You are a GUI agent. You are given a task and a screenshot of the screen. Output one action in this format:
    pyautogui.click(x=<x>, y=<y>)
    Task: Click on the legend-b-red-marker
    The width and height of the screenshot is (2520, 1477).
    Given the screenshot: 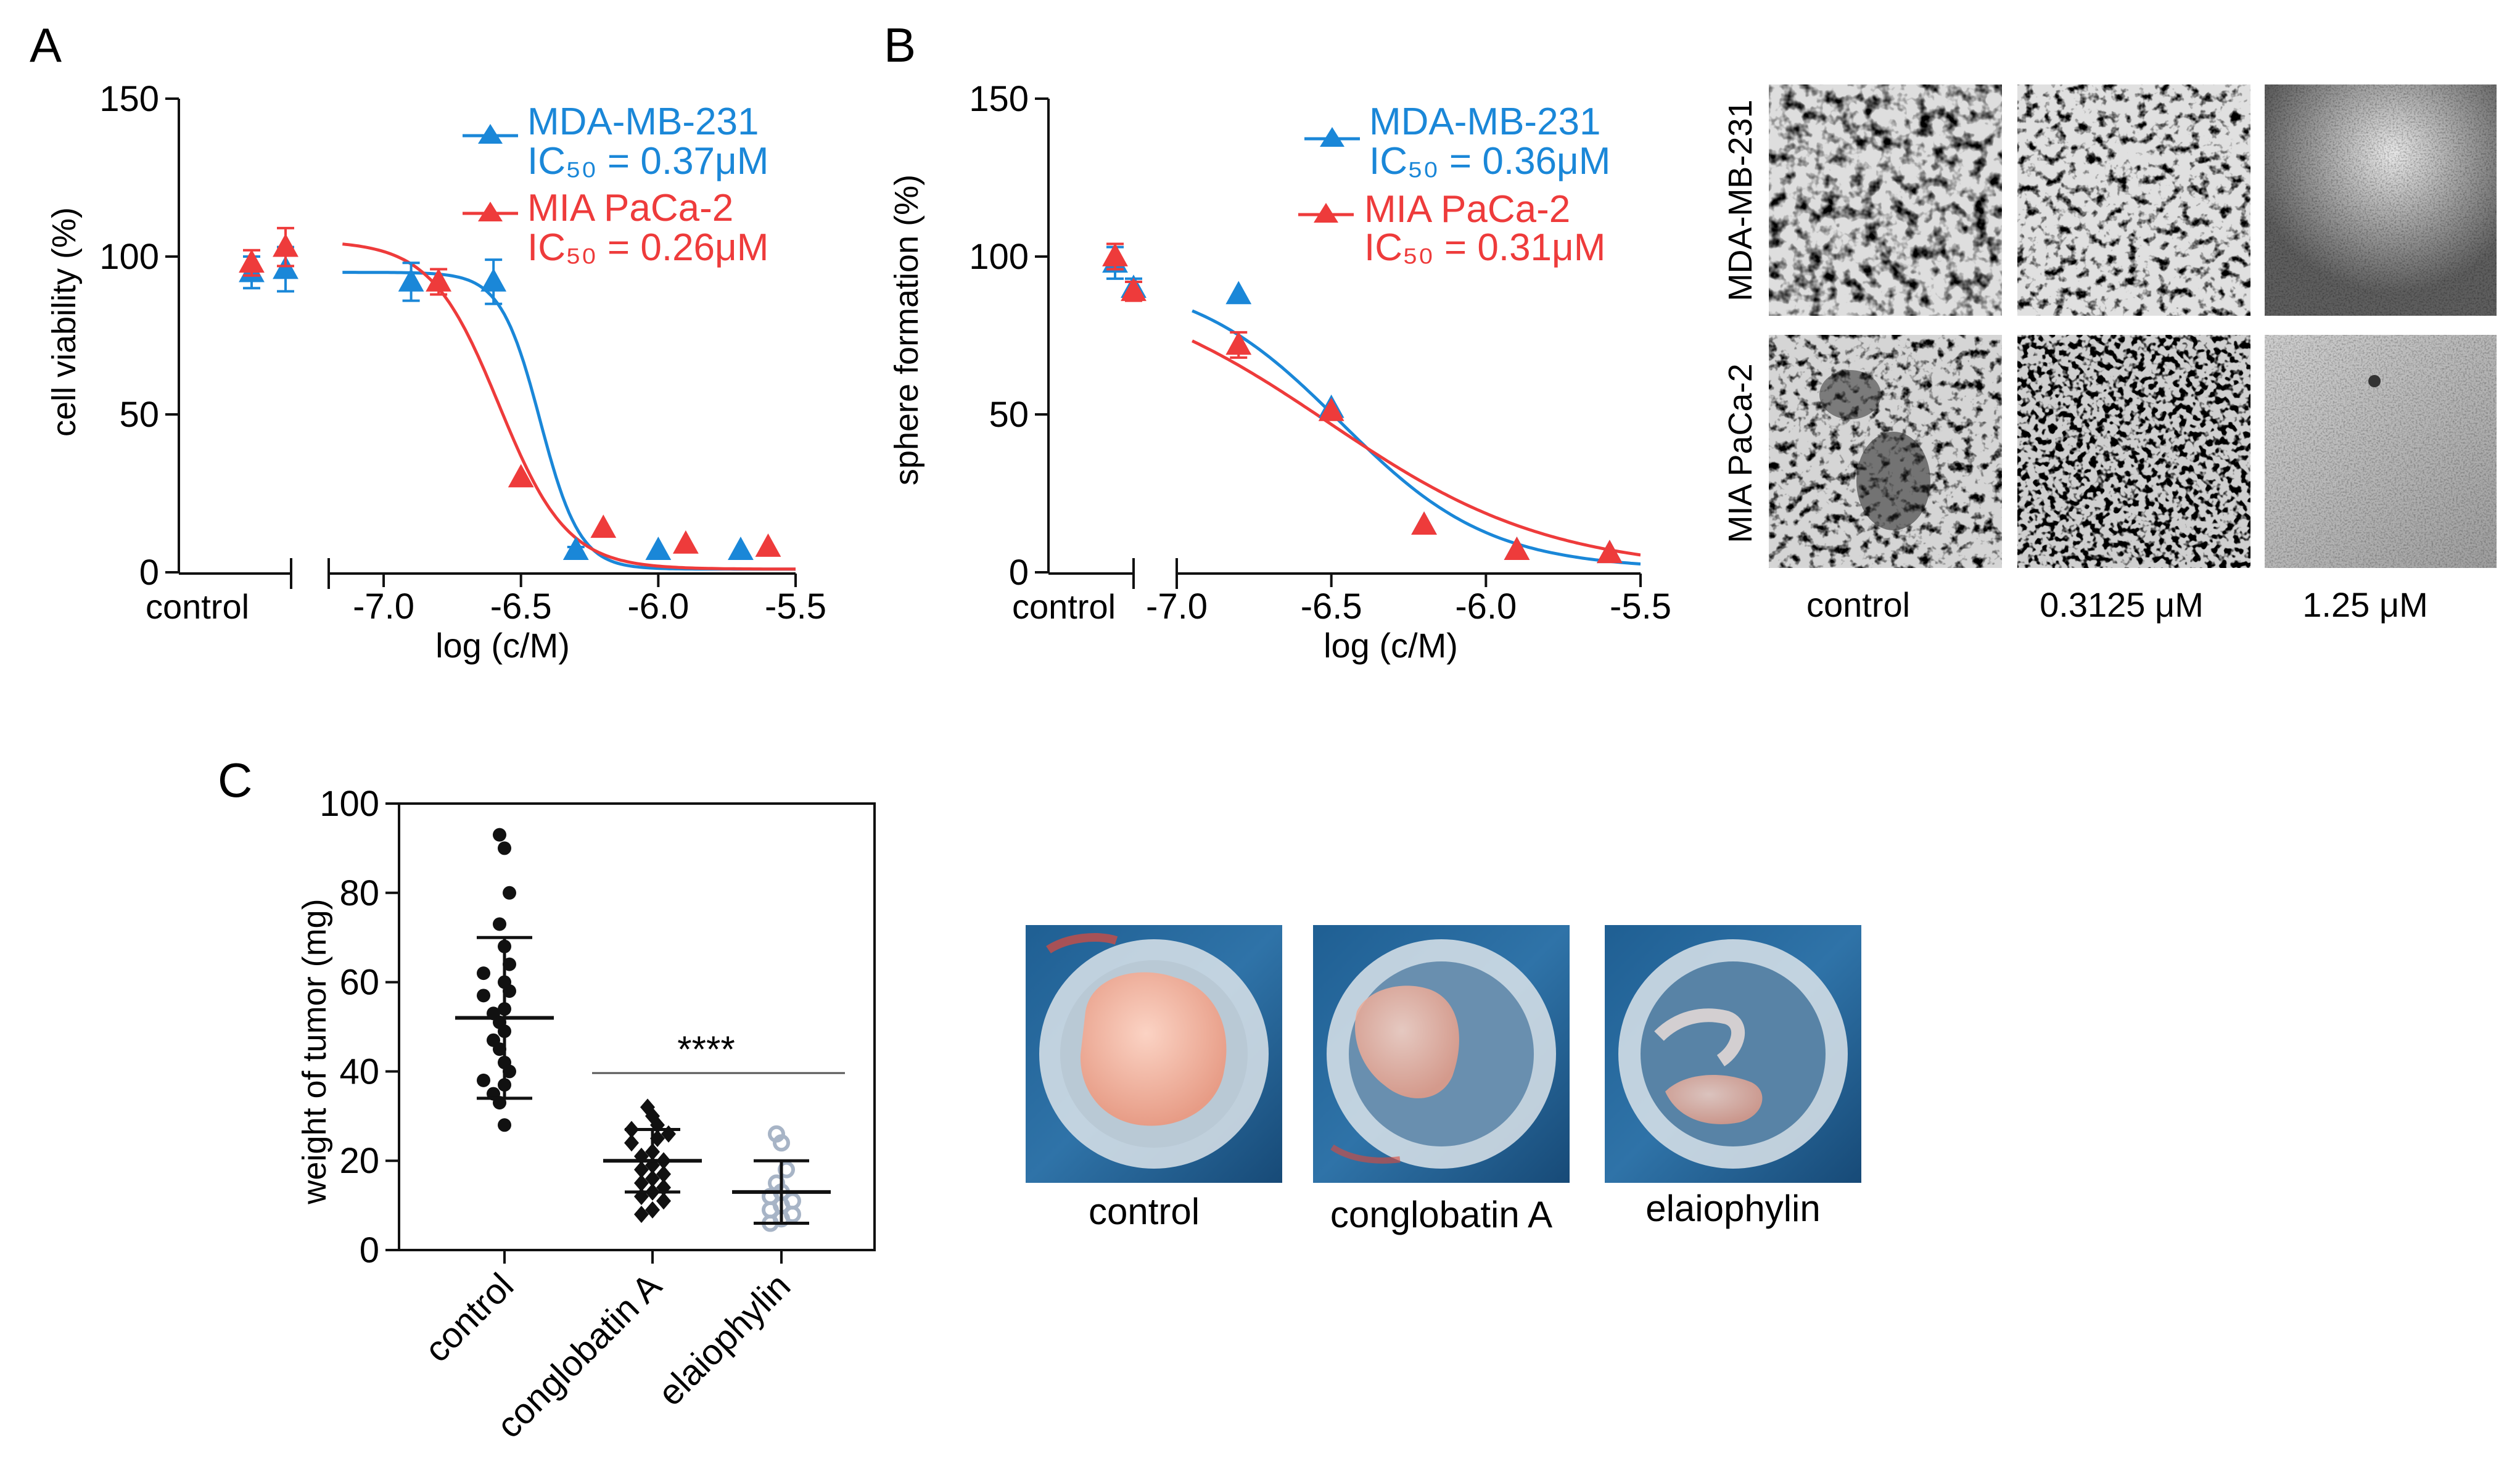 What is the action you would take?
    pyautogui.click(x=1326, y=213)
    